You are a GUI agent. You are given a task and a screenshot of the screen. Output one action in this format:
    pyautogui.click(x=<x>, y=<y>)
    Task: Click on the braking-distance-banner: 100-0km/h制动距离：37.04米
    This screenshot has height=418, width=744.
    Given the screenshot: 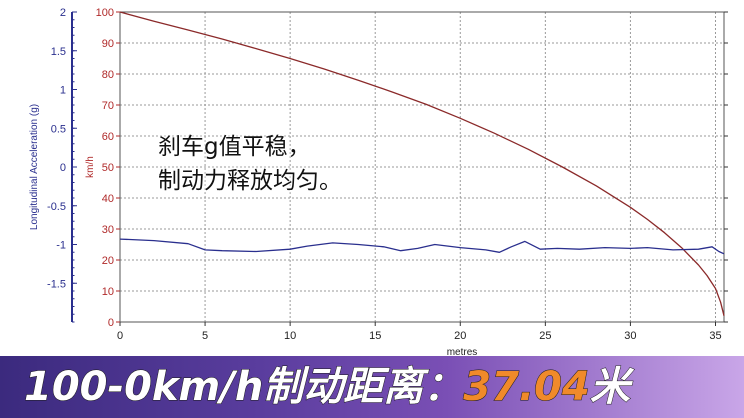 What is the action you would take?
    pyautogui.click(x=372, y=387)
    